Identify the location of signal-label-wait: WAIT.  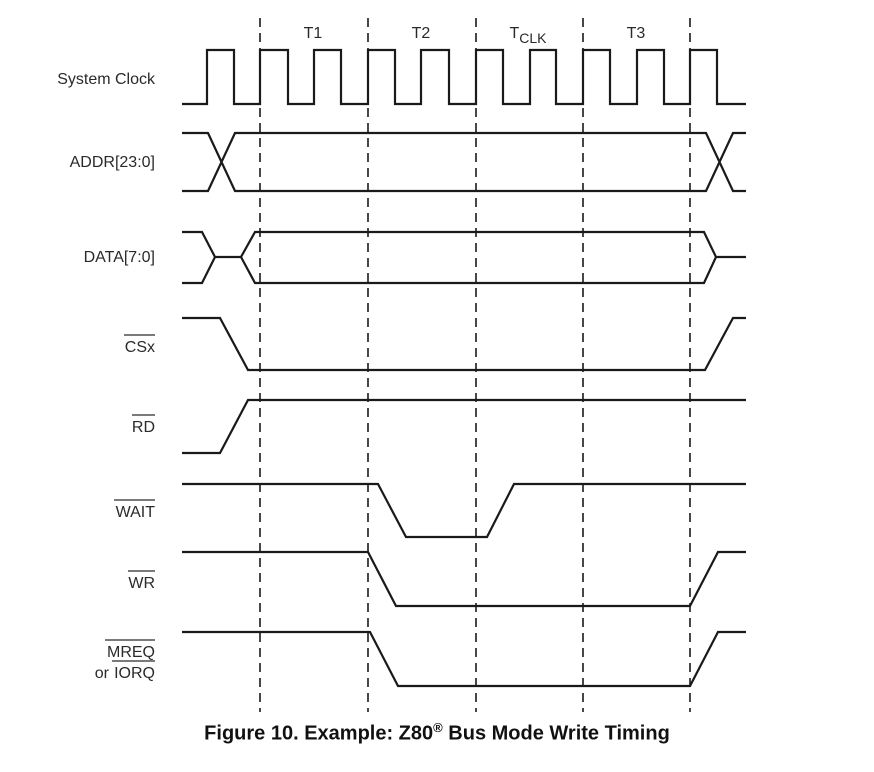
(136, 512).